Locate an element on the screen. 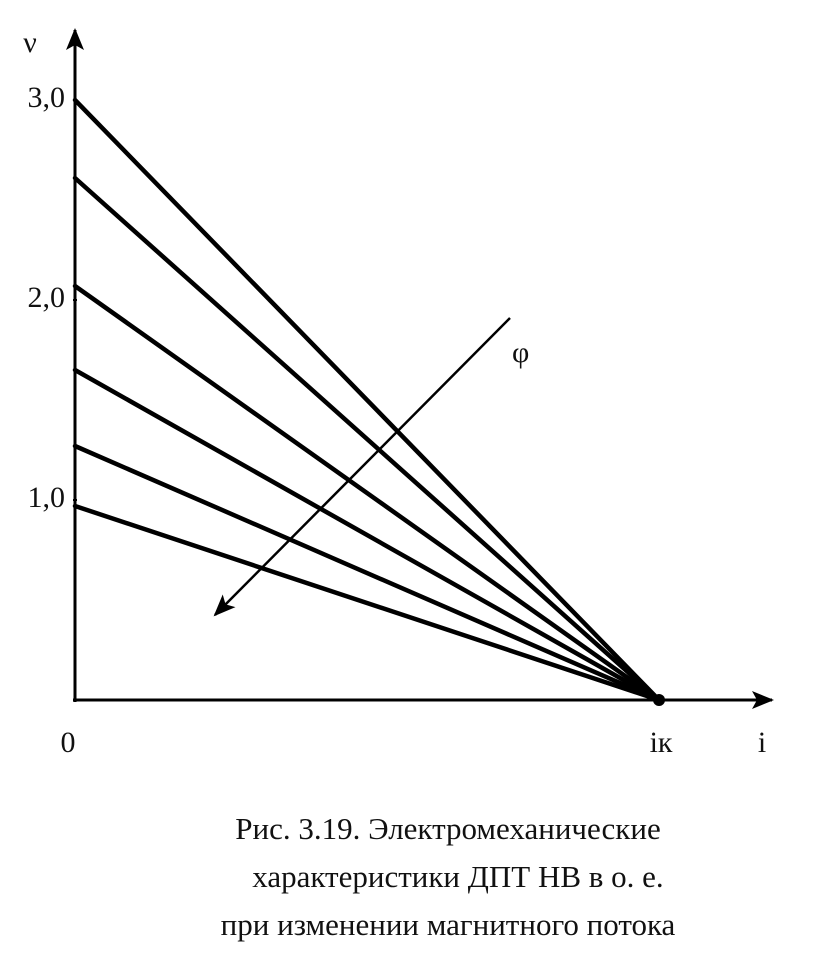 The image size is (832, 963). x-tick-label: 0 is located at coordinates (68, 742).